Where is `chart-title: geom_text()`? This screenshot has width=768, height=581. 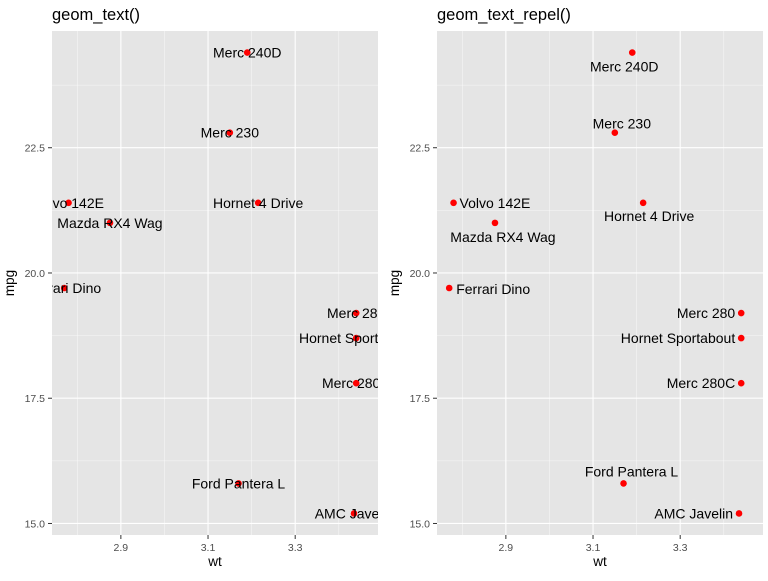 chart-title: geom_text() is located at coordinates (96, 15).